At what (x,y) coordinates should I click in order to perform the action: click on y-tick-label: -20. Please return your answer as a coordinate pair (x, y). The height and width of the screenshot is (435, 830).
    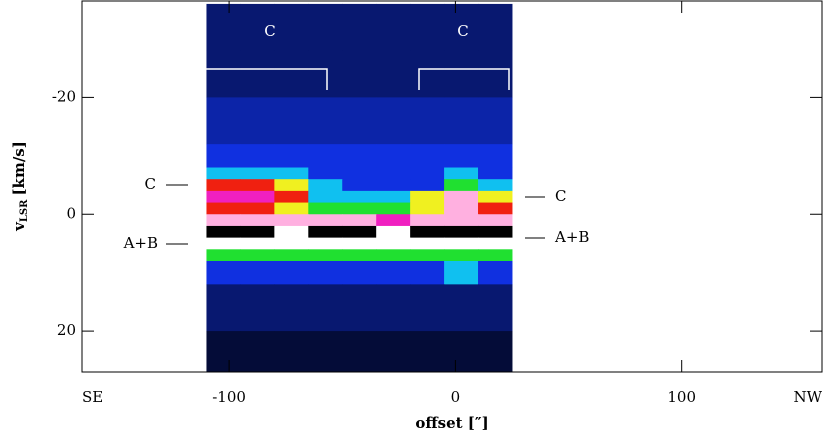
    Looking at the image, I should click on (64, 96).